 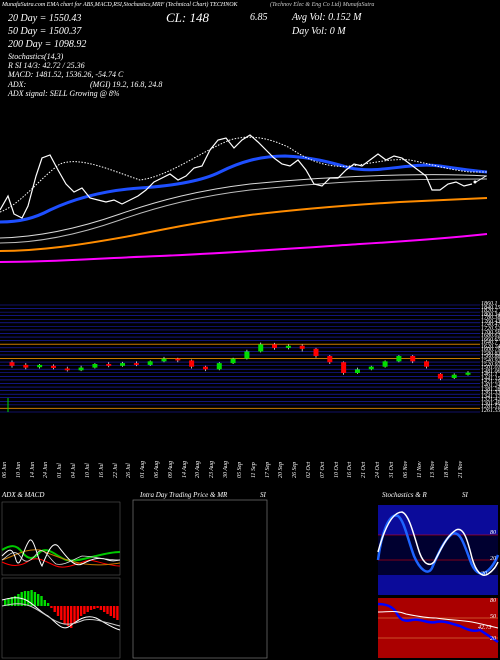 I want to click on date-label: 30 Aug, so click(x=226, y=469).